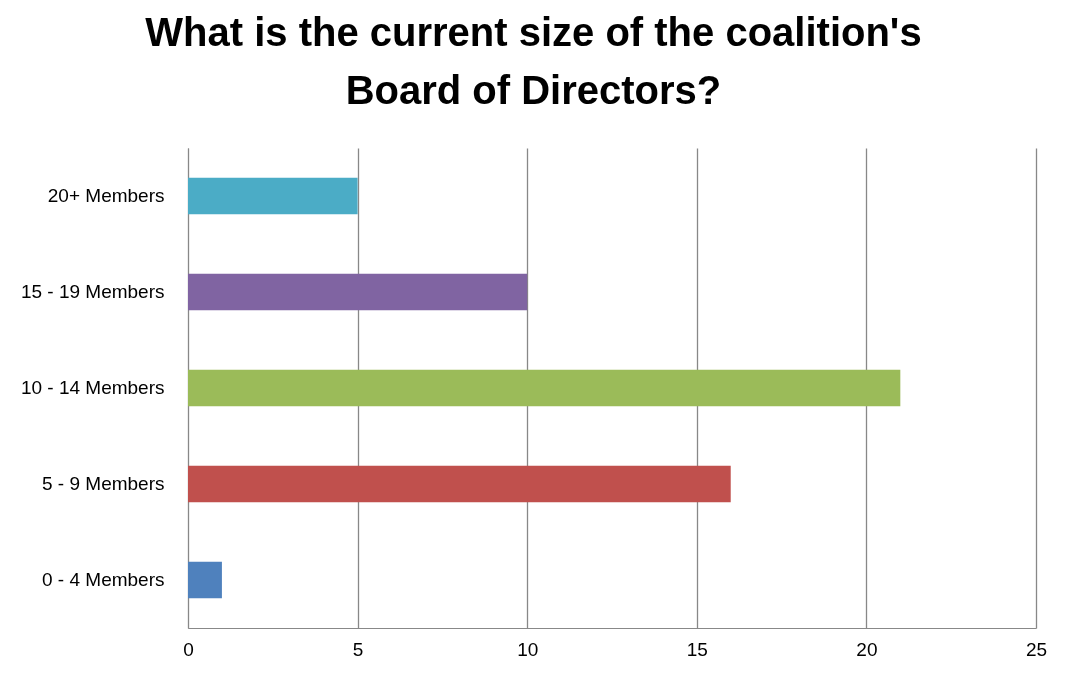  Describe the element at coordinates (103, 483) in the screenshot. I see `y-tick-label: 5 - 9 Members` at that location.